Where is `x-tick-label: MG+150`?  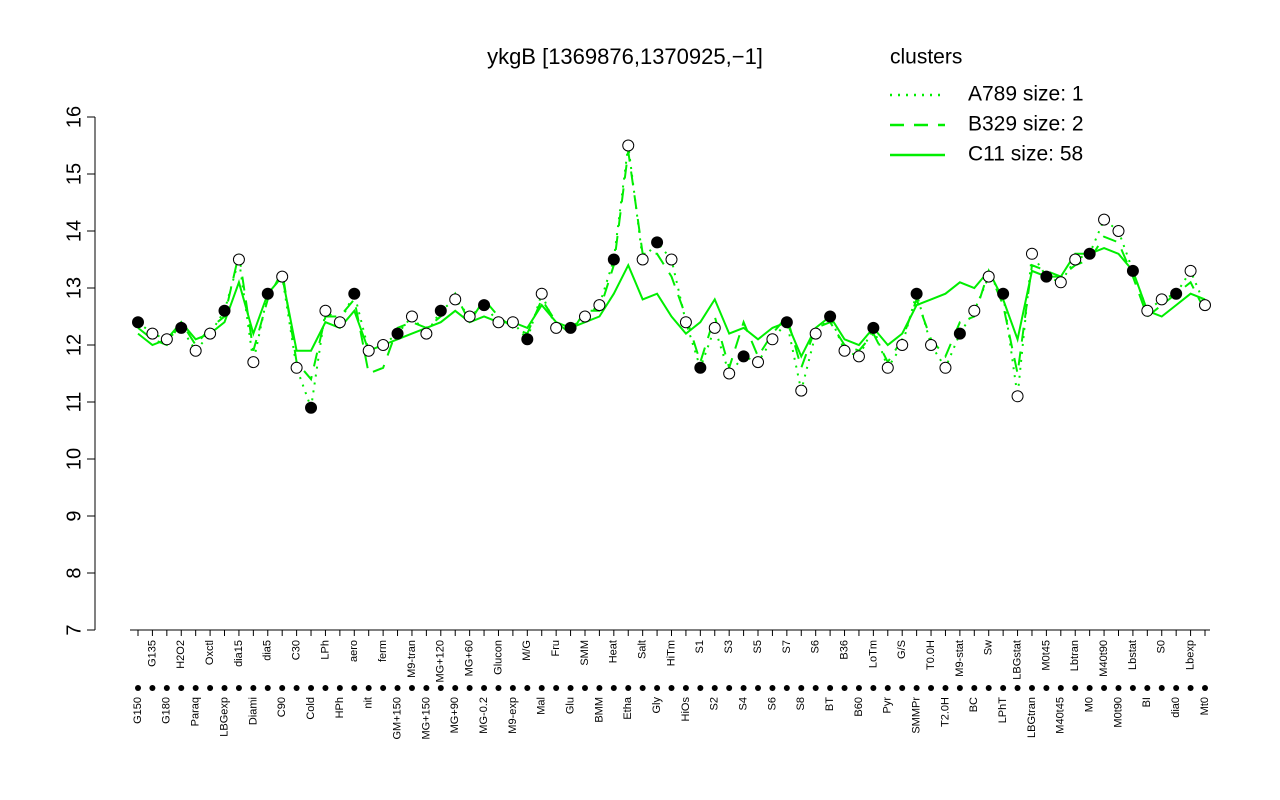
x-tick-label: MG+150 is located at coordinates (426, 718).